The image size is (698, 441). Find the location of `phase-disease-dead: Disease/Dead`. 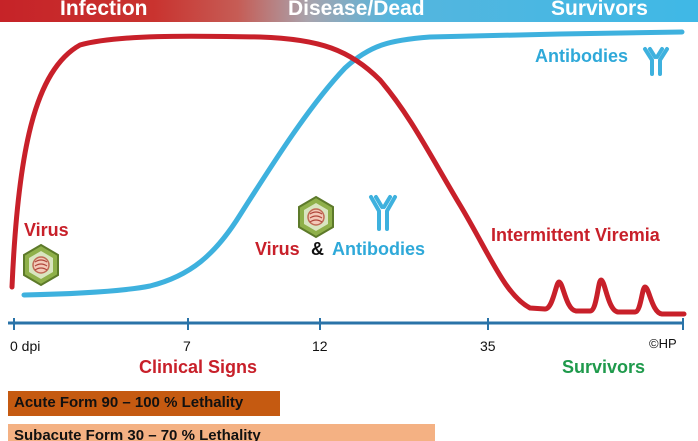

phase-disease-dead: Disease/Dead is located at coordinates (356, 10).